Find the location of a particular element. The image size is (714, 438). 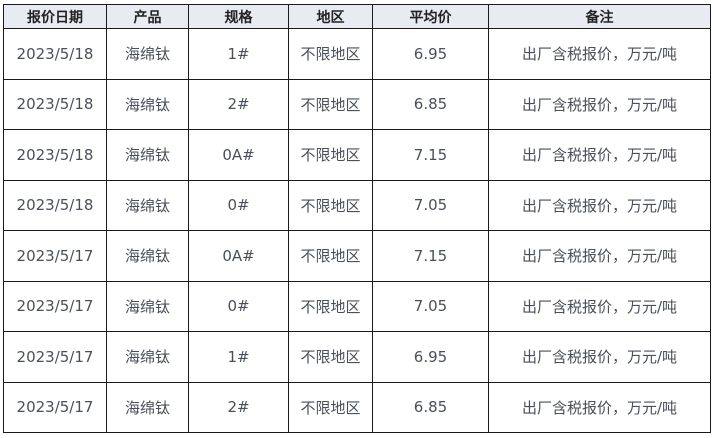

header-row: 报价日期 产品 规格 地区 平均价 备注 is located at coordinates (357, 16).